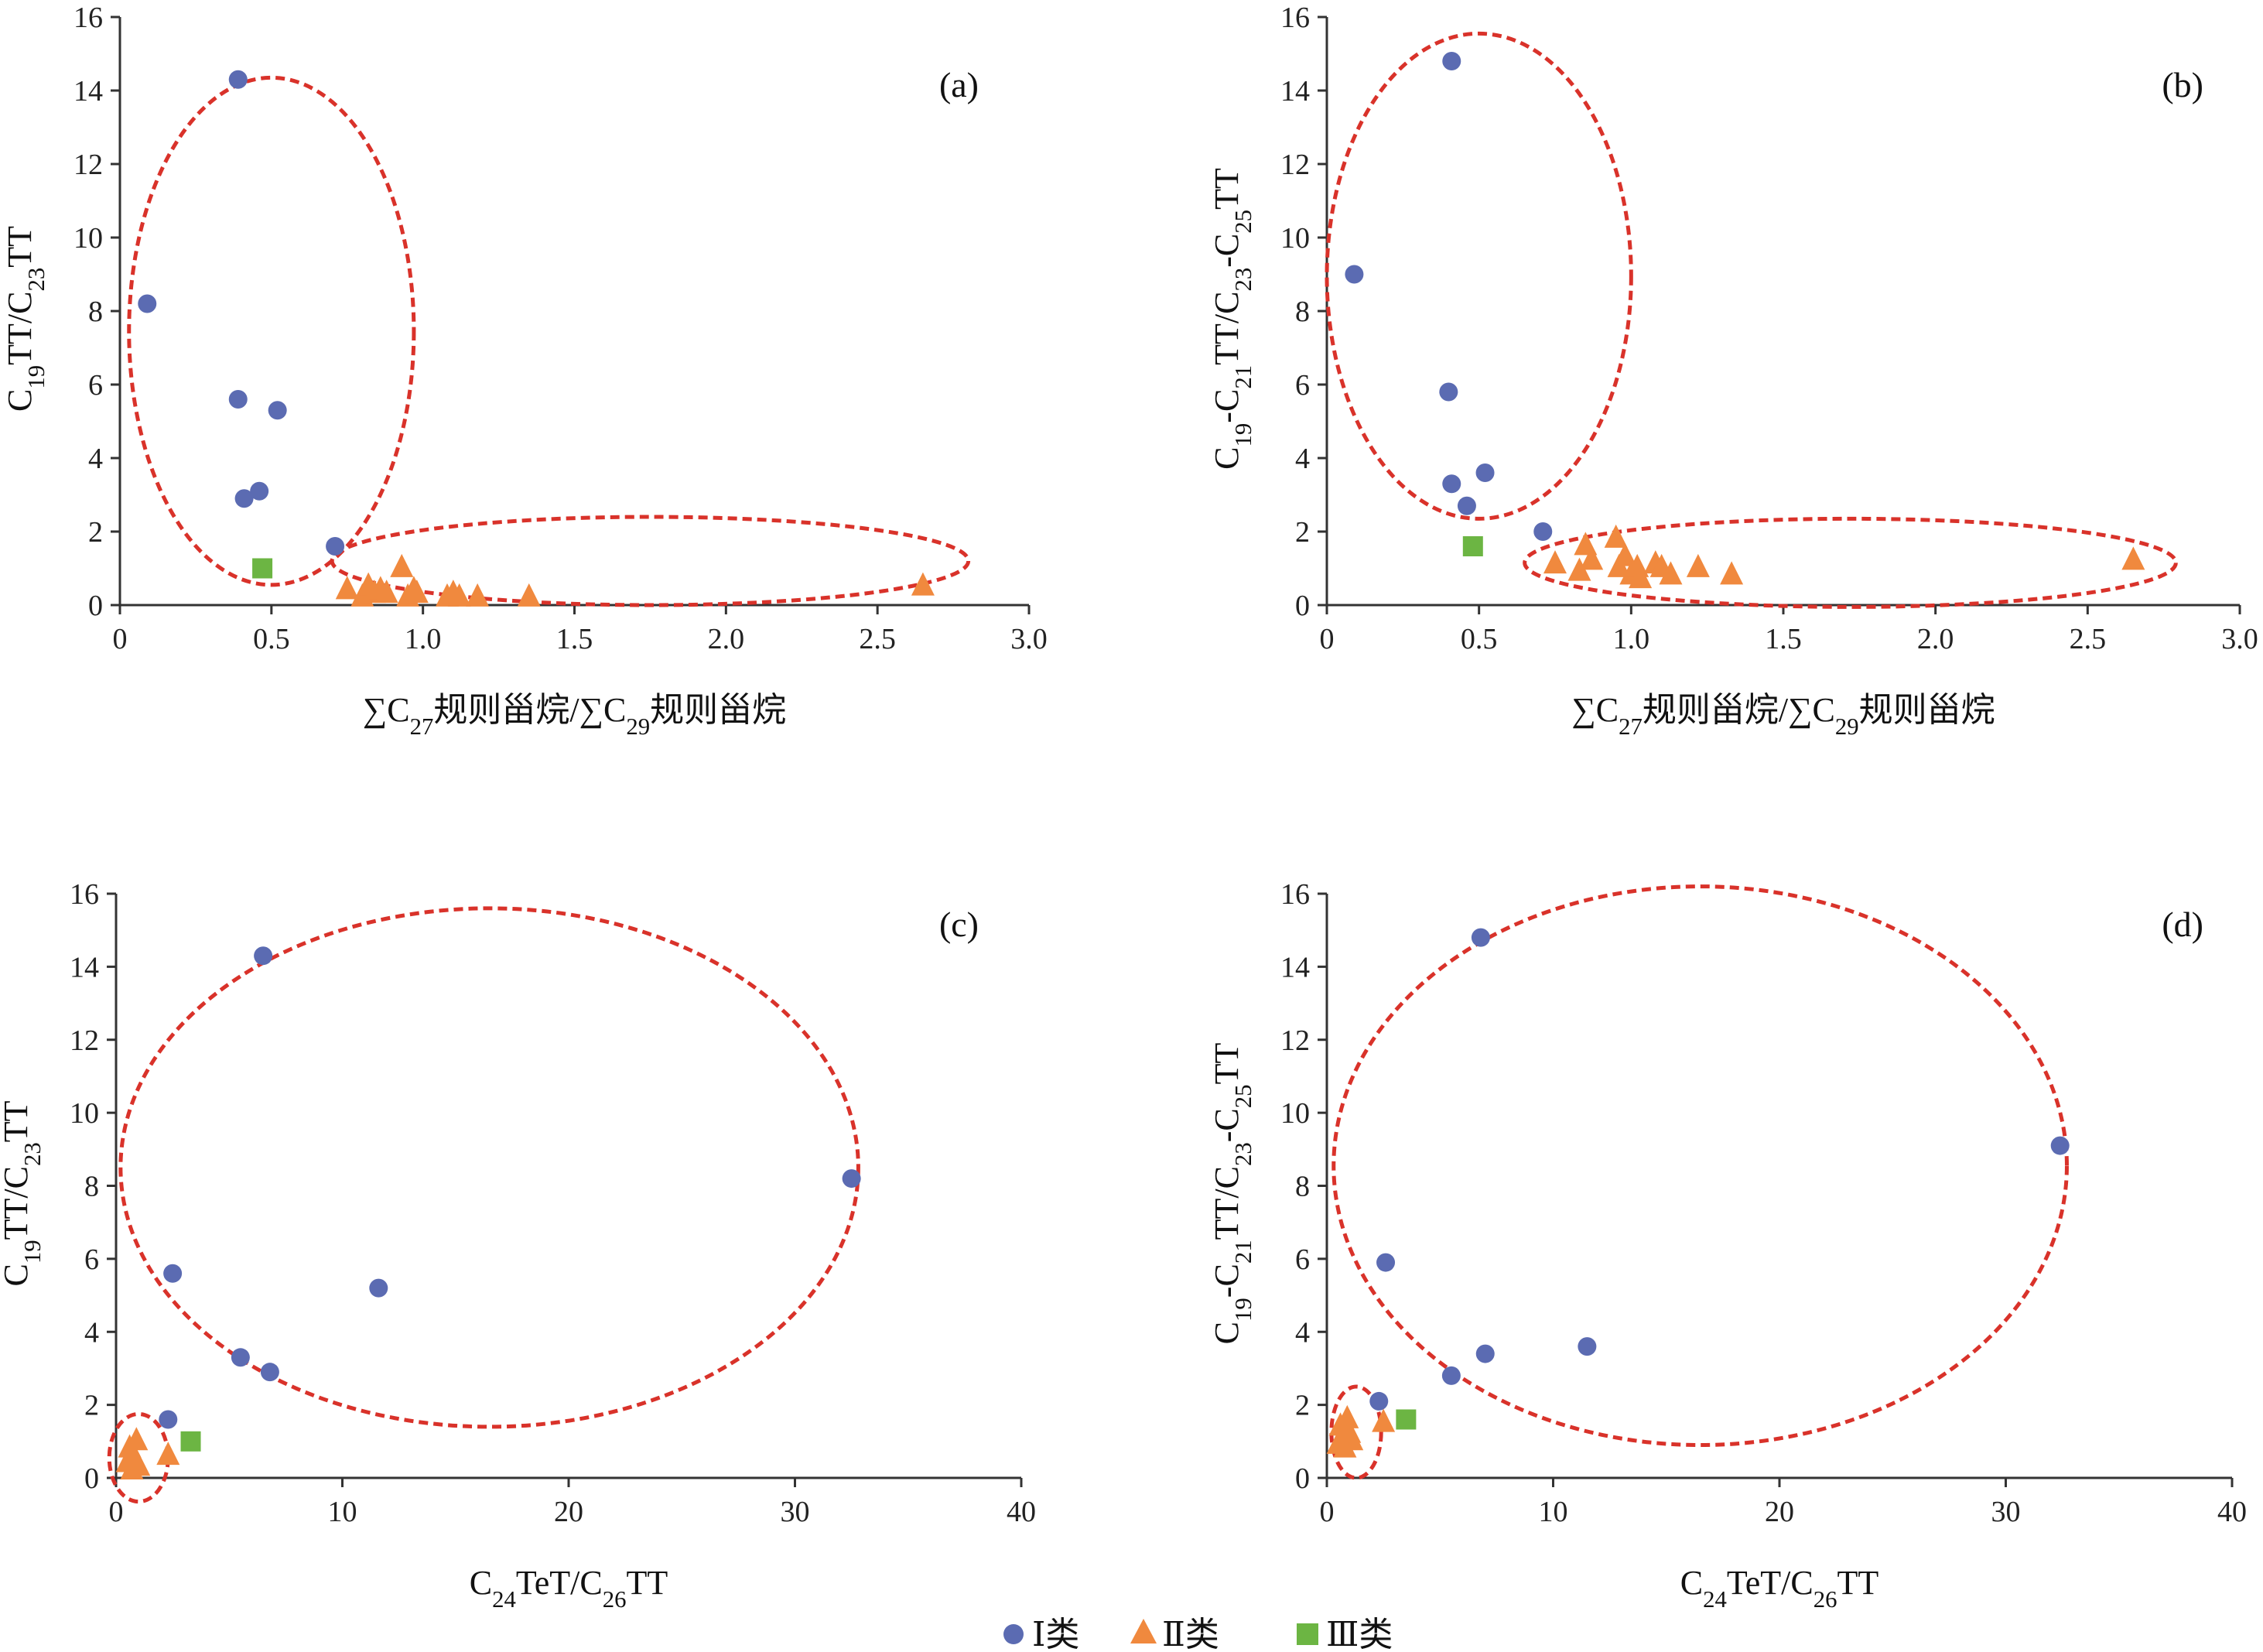 The height and width of the screenshot is (1652, 2263). Describe the element at coordinates (2006, 1512) in the screenshot. I see `x-tick-label: 30` at that location.